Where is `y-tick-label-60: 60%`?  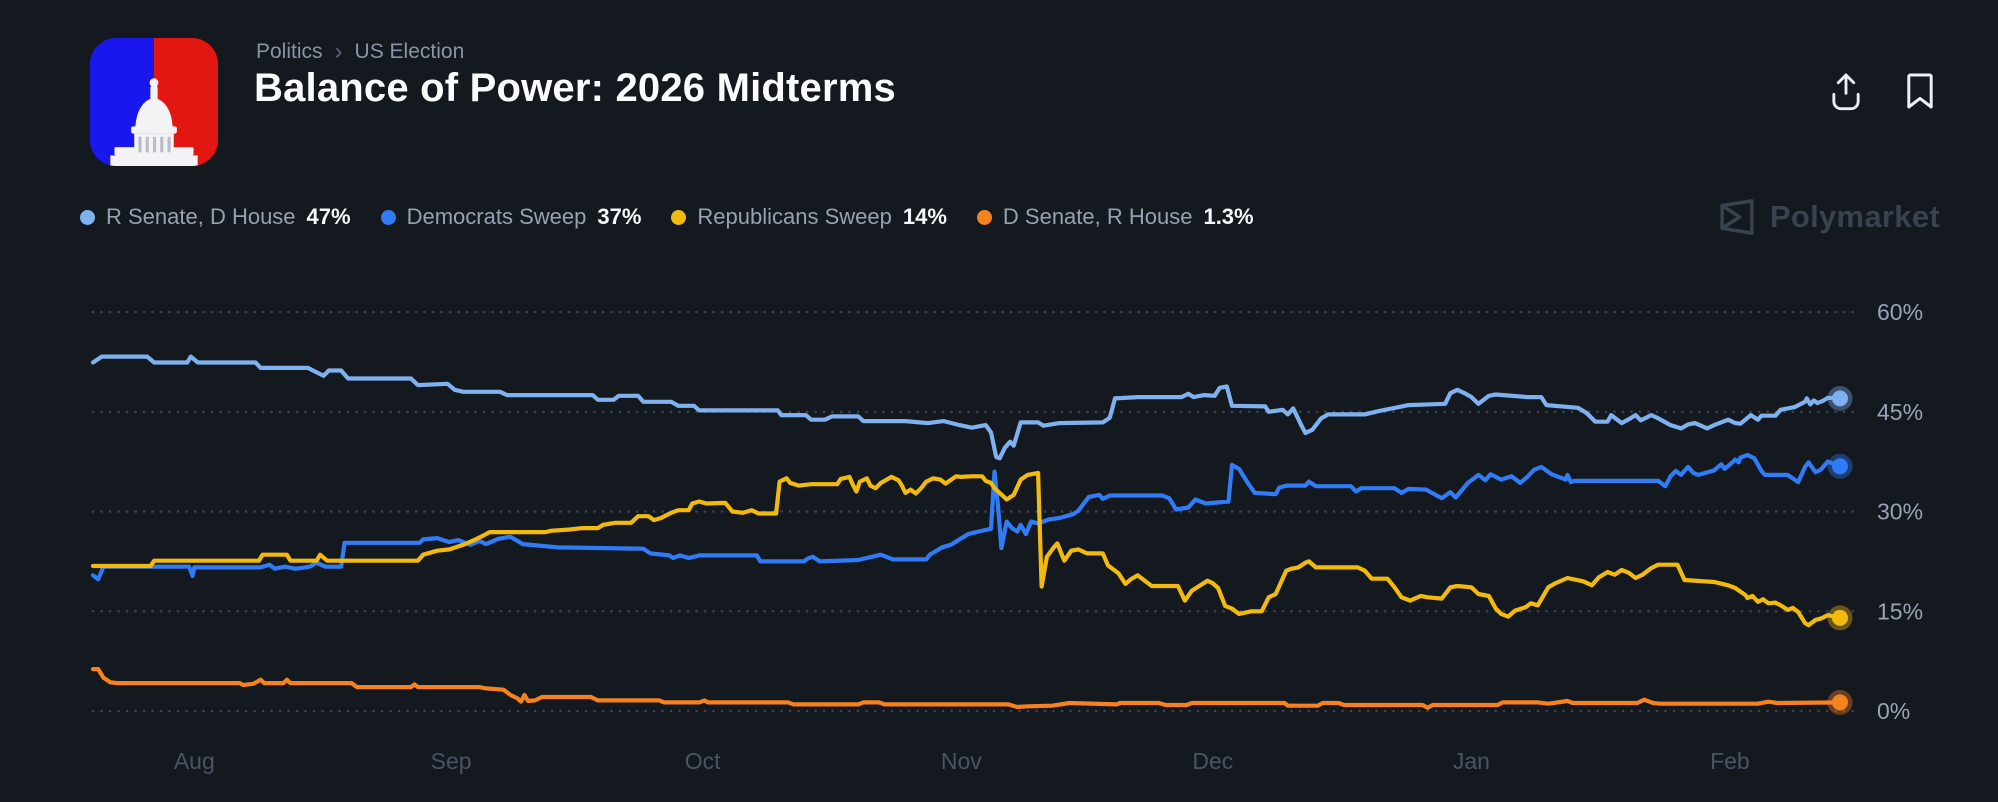 y-tick-label-60: 60% is located at coordinates (1900, 312).